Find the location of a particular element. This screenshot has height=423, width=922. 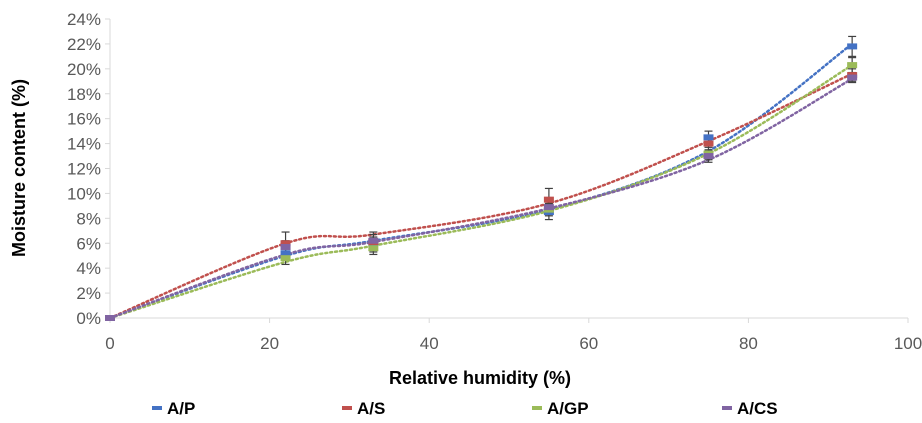

y-tick-label: 10% is located at coordinates (84, 193).